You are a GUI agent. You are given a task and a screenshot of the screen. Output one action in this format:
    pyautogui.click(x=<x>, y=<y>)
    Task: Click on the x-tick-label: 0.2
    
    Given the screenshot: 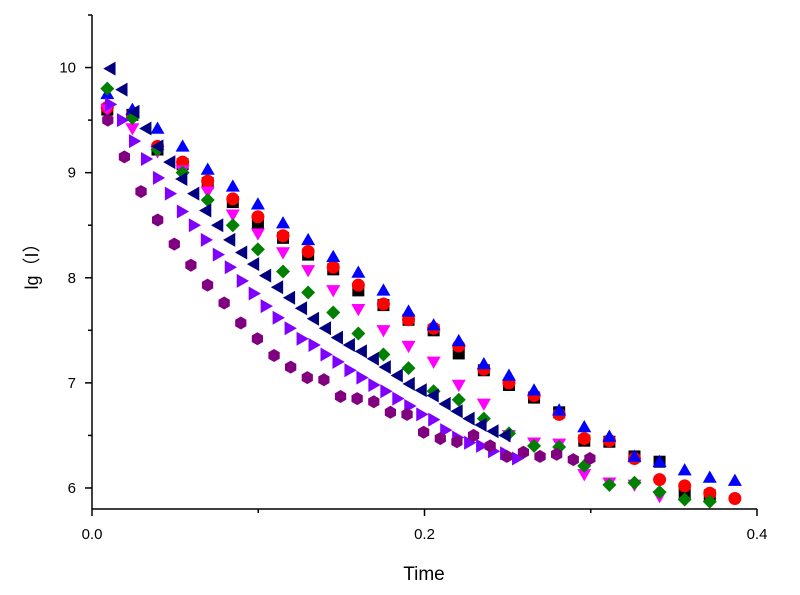 What is the action you would take?
    pyautogui.click(x=424, y=534)
    